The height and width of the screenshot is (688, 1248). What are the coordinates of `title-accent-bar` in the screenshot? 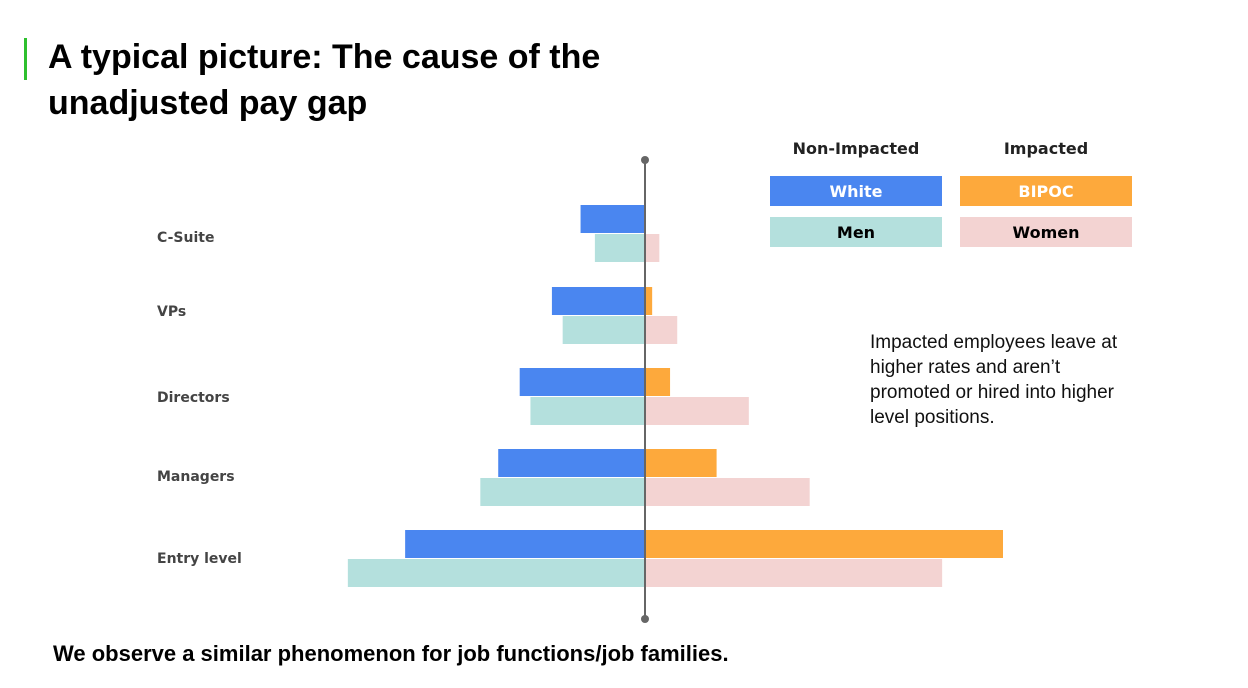 It's located at (25, 59).